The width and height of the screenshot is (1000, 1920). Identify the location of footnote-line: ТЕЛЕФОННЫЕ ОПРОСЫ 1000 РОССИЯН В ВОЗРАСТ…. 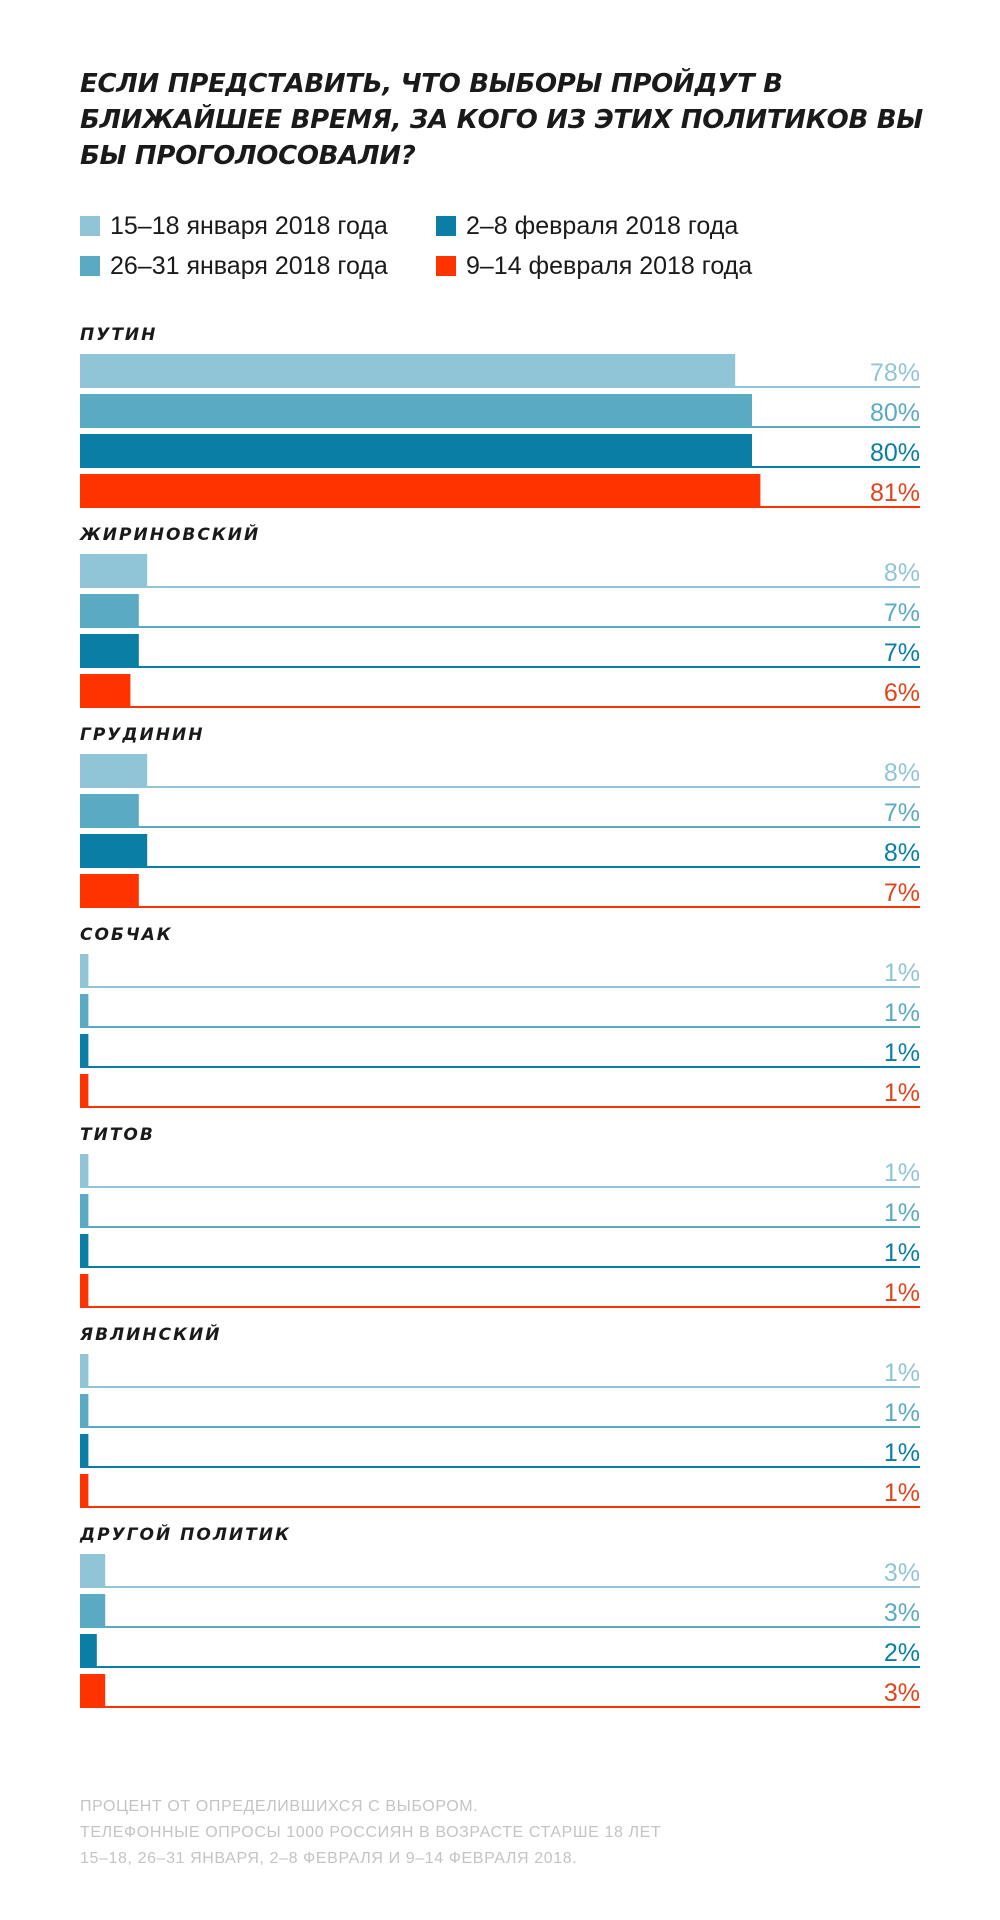
(371, 1832).